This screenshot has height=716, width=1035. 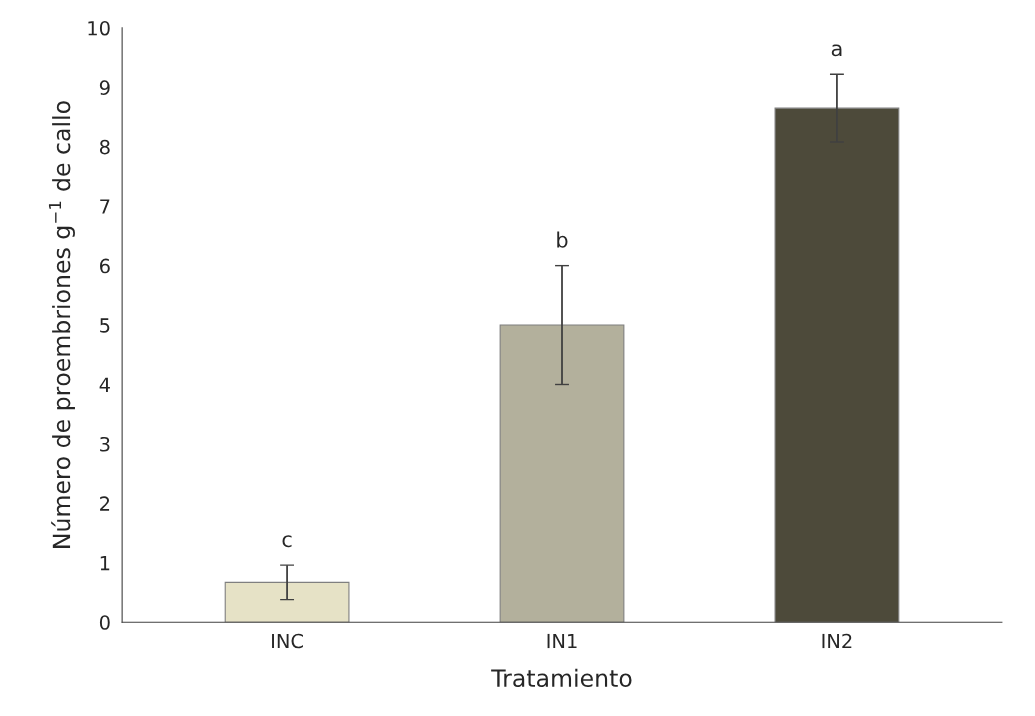 I want to click on annotation: b, so click(x=562, y=239).